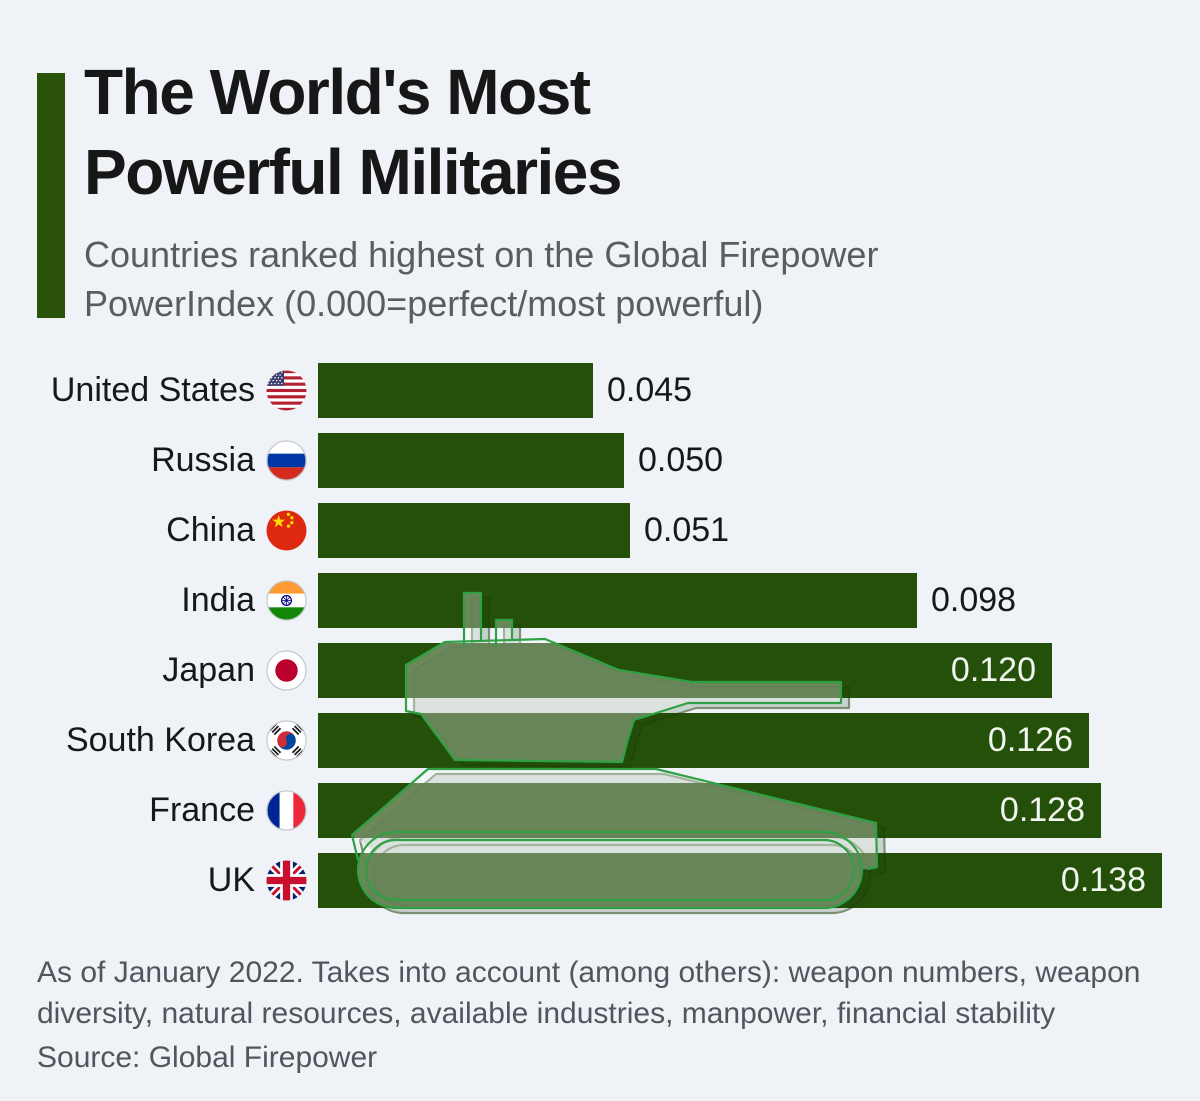 This screenshot has height=1101, width=1200. I want to click on label-cell-uk: UK, so click(153, 880).